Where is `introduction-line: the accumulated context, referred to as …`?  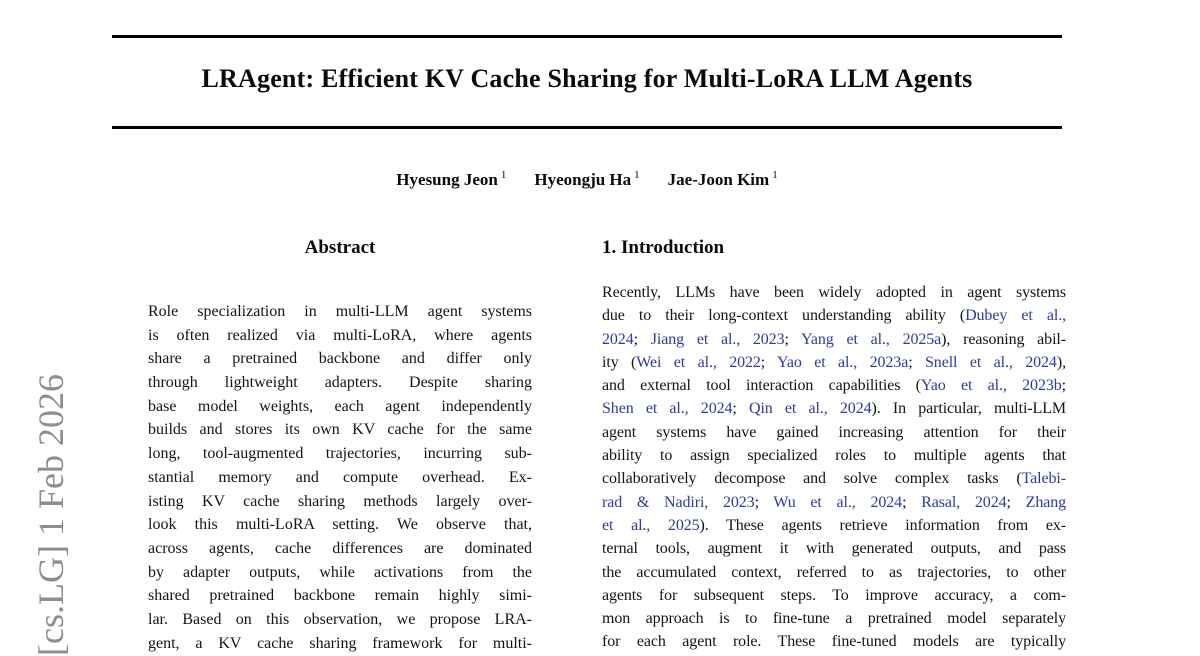 introduction-line: the accumulated context, referred to as … is located at coordinates (834, 572).